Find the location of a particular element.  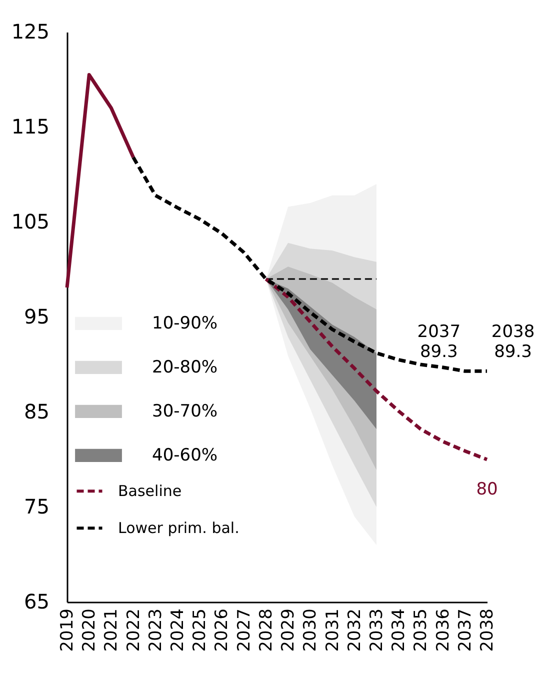

legend-label: 30-70% is located at coordinates (185, 411).